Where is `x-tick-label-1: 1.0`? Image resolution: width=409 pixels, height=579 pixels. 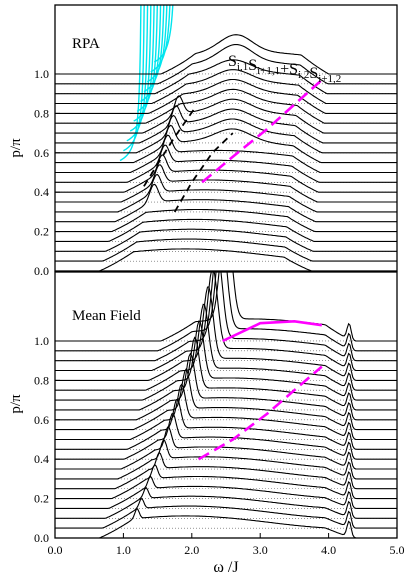
x-tick-label-1: 1.0 is located at coordinates (123, 550).